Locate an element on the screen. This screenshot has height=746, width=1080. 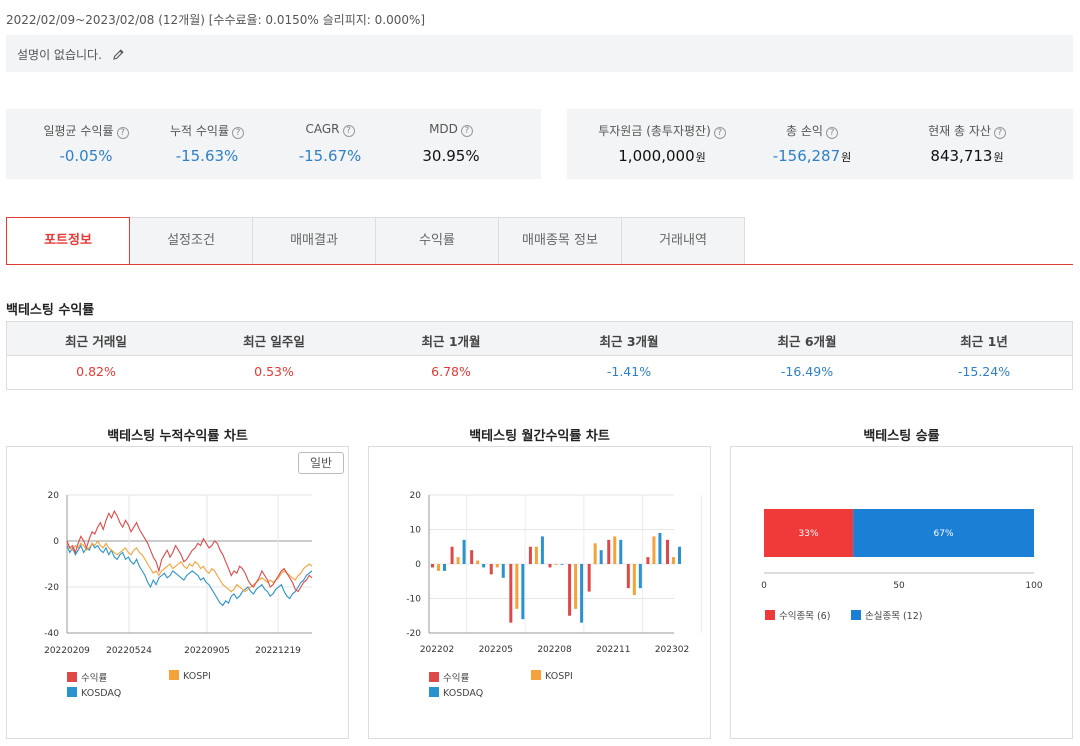
series-line-수익률 is located at coordinates (189, 551).